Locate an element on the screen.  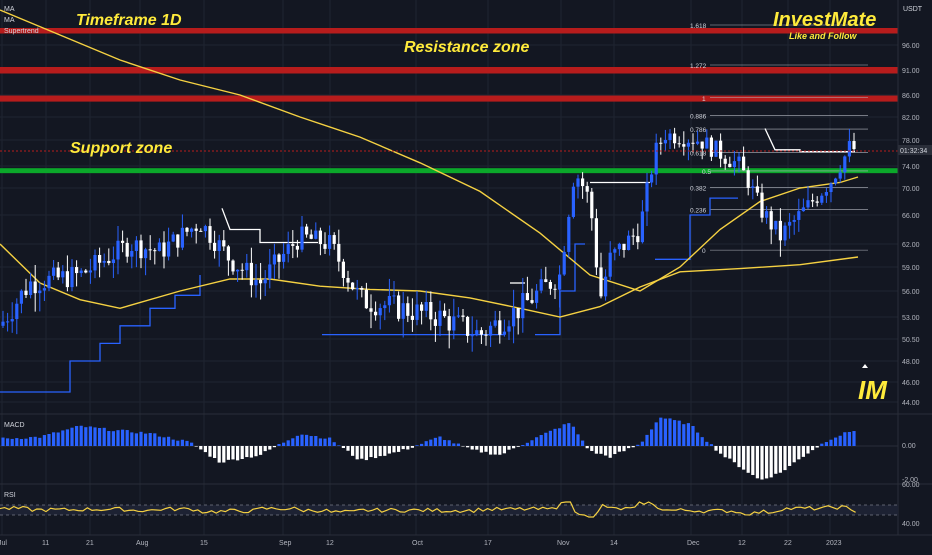
macd-tick-label: 0.00 is located at coordinates (909, 446).